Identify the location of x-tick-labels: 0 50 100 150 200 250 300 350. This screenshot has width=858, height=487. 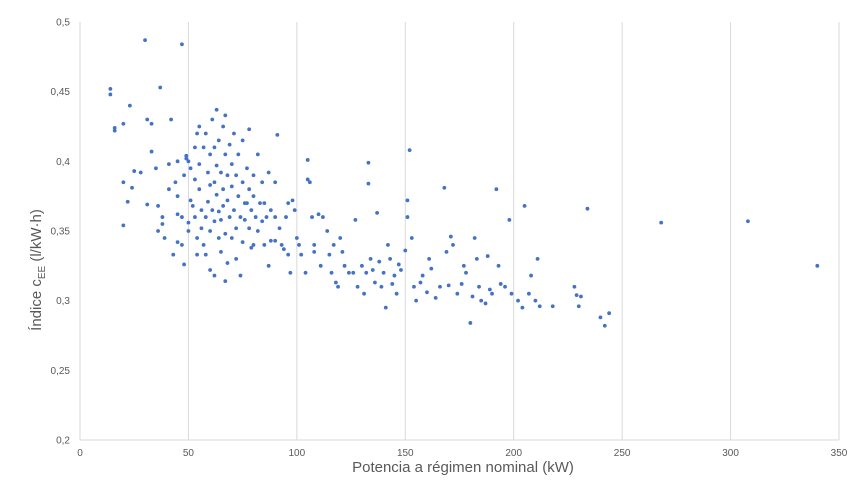
(462, 453).